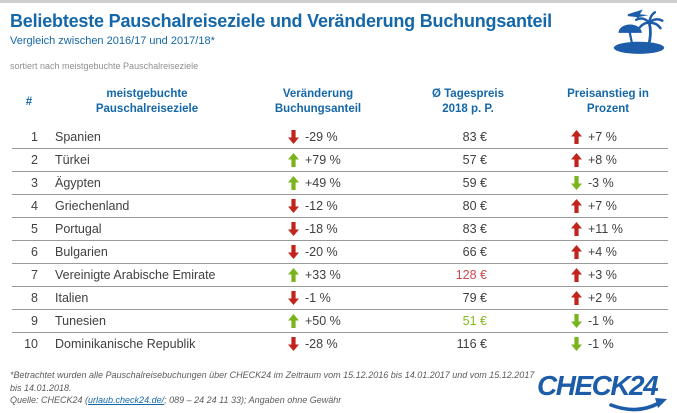 This screenshot has width=677, height=413. What do you see at coordinates (34, 321) in the screenshot?
I see `rank-cell: 9` at bounding box center [34, 321].